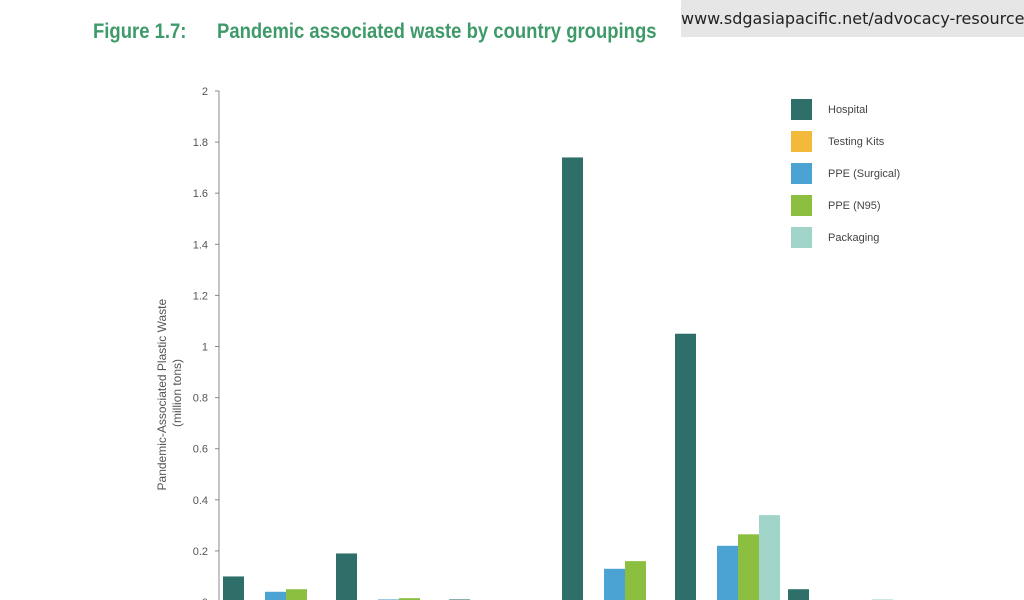  Describe the element at coordinates (200, 552) in the screenshot. I see `y-tick-label: 0.2` at that location.